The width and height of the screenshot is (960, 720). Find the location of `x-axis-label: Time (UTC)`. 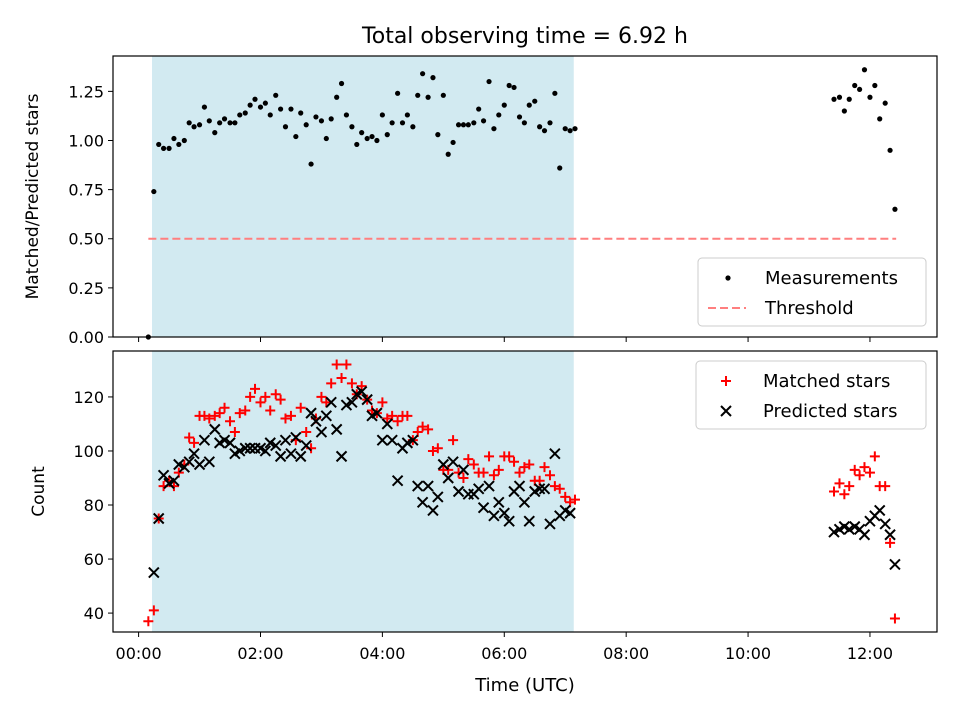

x-axis-label: Time (UTC) is located at coordinates (524, 685).